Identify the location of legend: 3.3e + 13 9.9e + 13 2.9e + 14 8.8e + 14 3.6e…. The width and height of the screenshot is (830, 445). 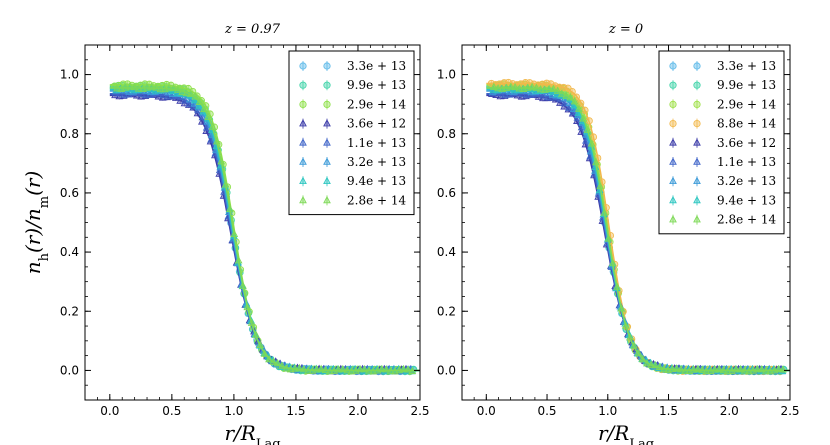
(721, 142).